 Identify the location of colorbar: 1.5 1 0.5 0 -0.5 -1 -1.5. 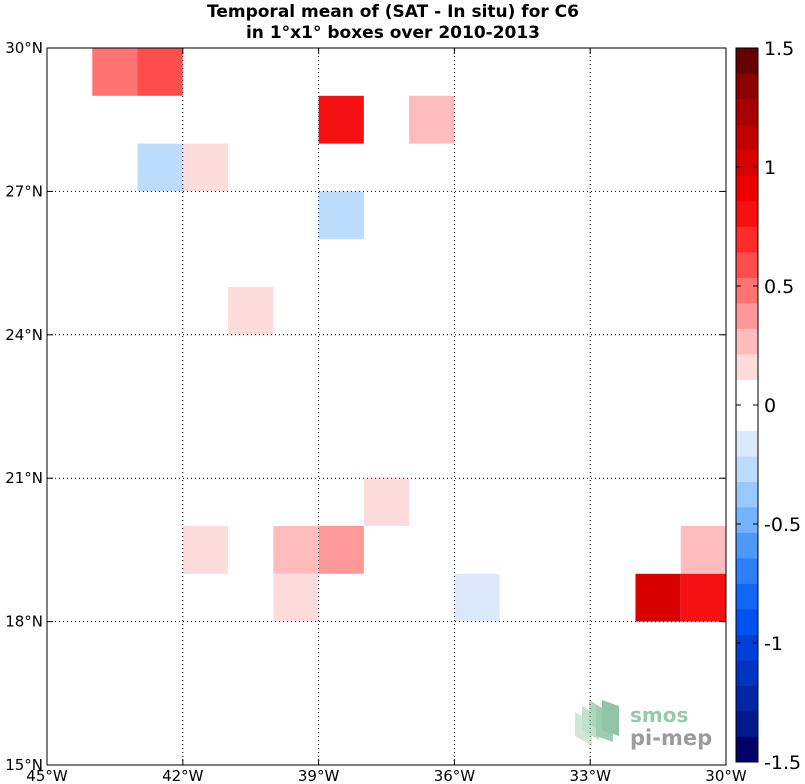
(768, 406).